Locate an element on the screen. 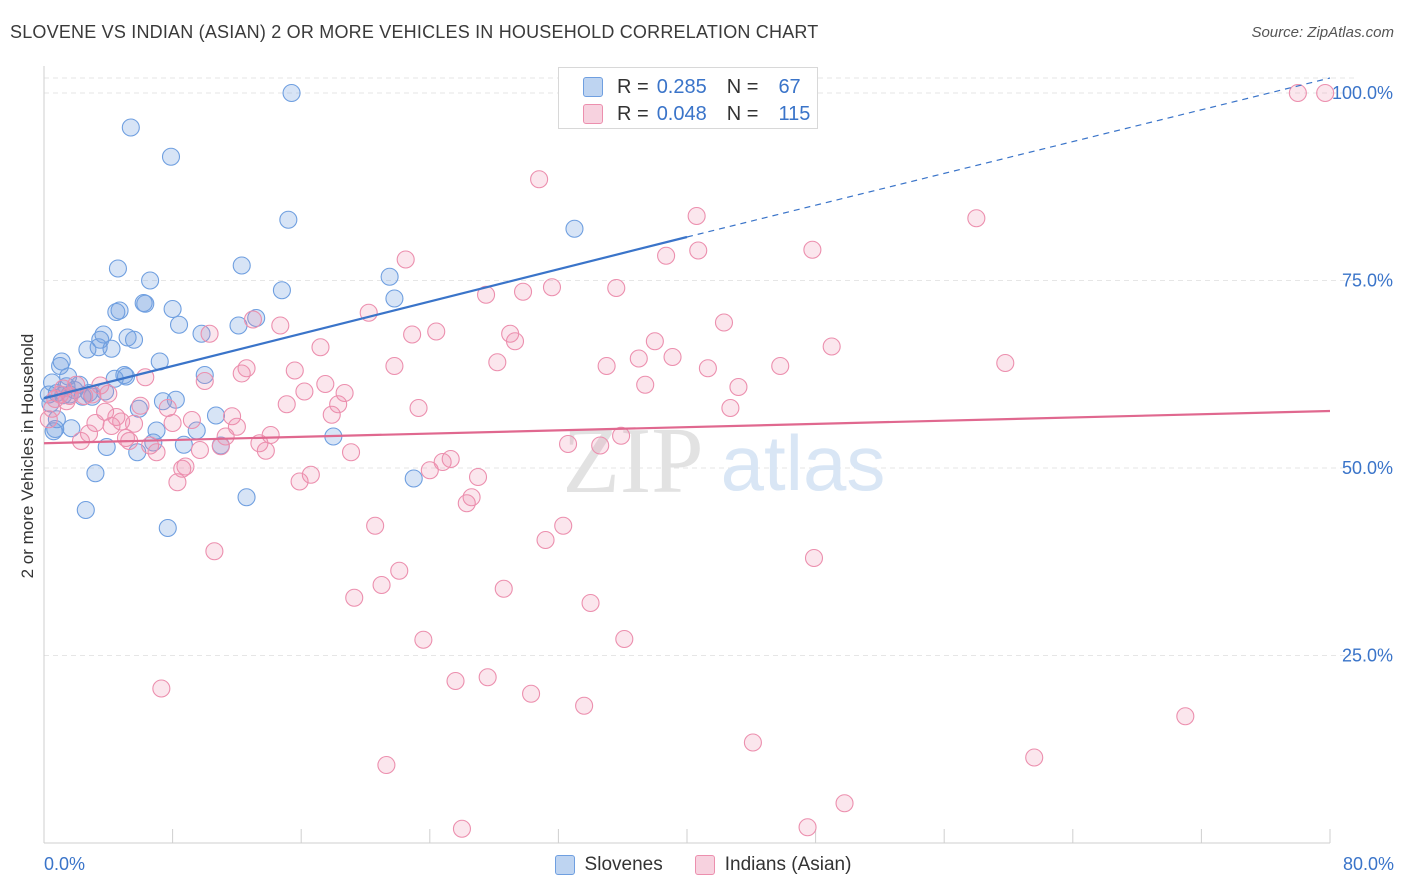  trend-line-slovenes-extension is located at coordinates (1008, 157).